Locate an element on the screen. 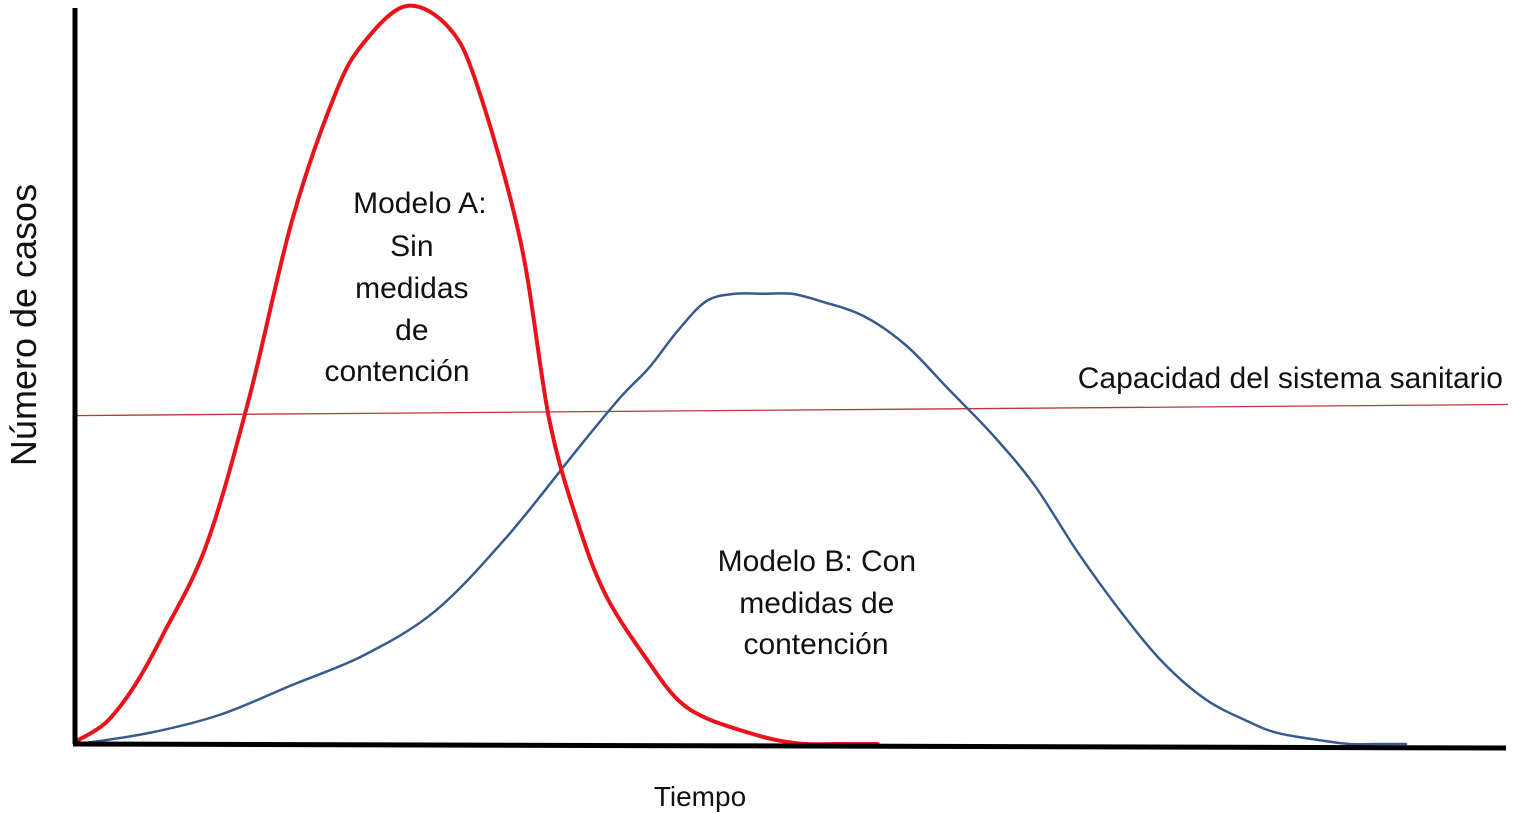  modelo-b-annotation-line: contención is located at coordinates (815, 644).